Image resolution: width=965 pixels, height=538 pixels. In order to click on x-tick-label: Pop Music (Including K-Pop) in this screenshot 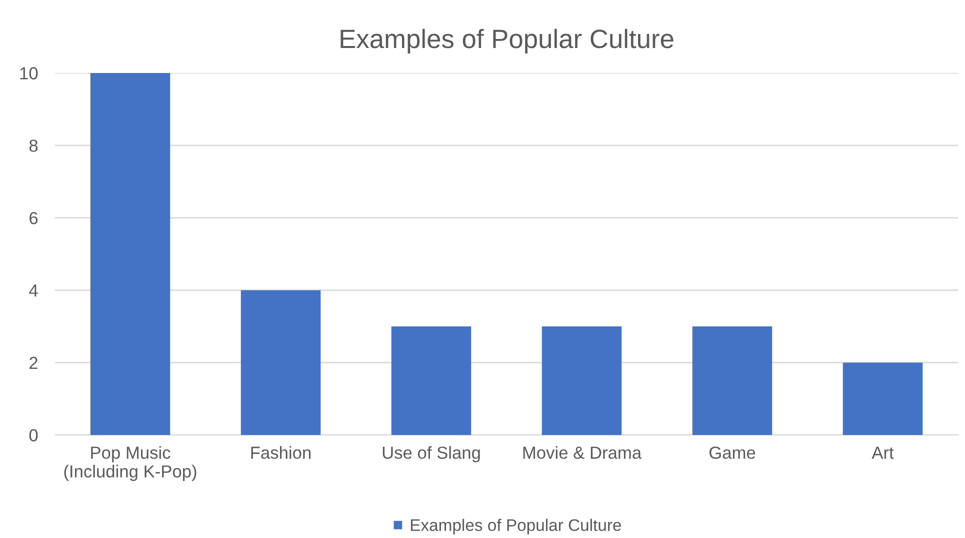, I will do `click(130, 463)`.